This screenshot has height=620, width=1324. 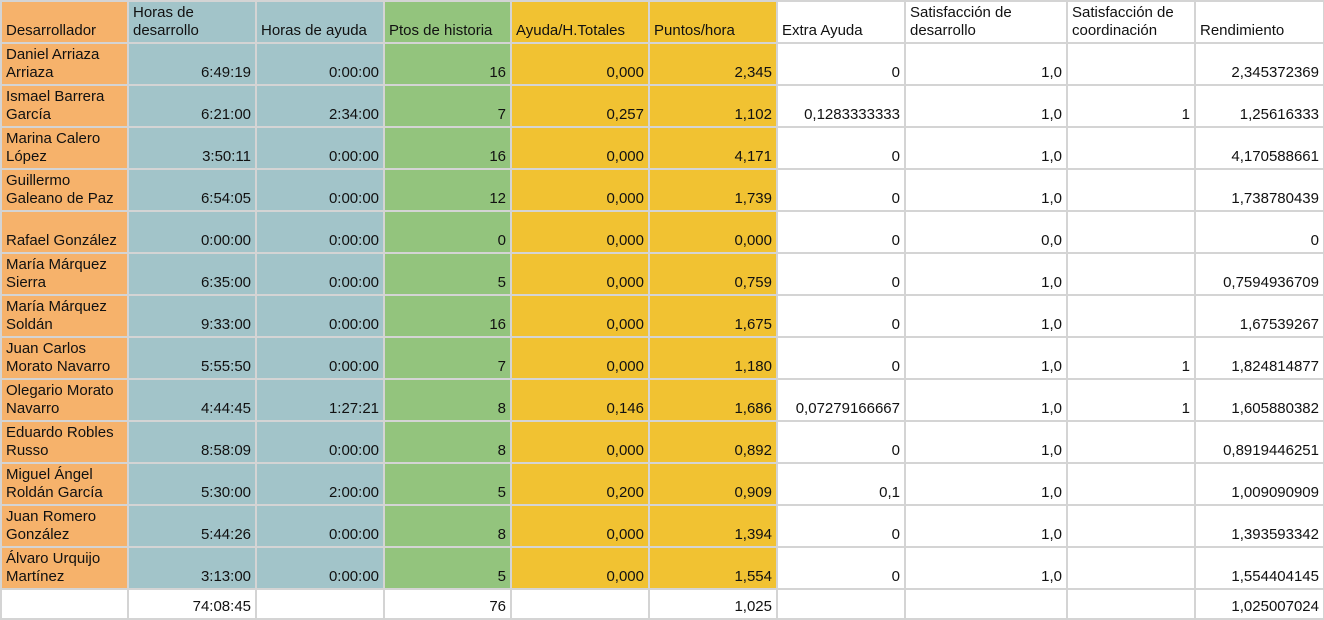 What do you see at coordinates (841, 604) in the screenshot?
I see `total-cell-extra-help` at bounding box center [841, 604].